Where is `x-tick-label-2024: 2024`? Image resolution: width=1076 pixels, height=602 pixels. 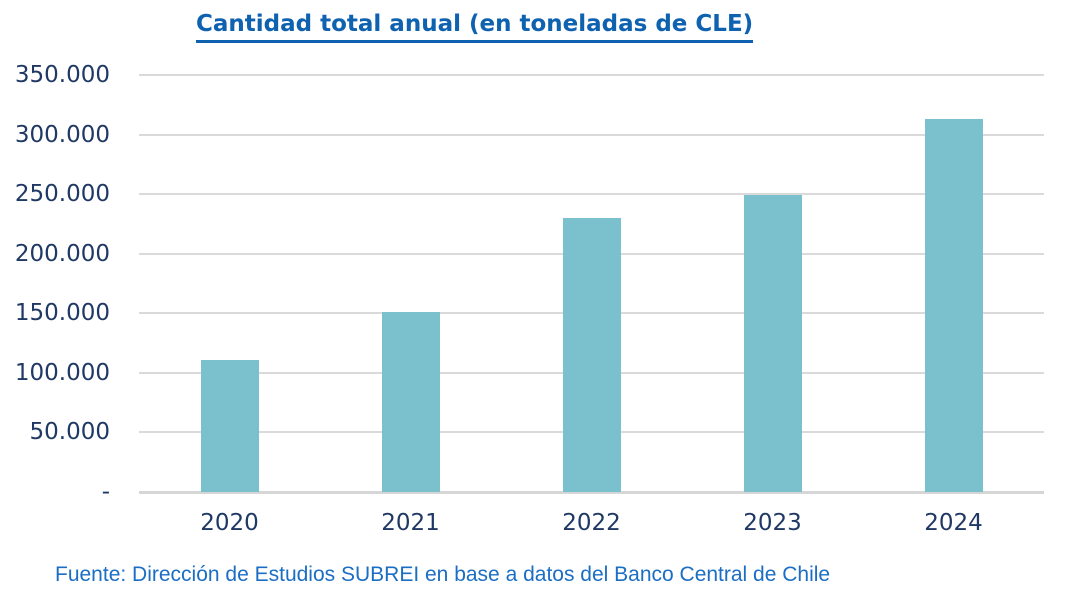
x-tick-label-2024: 2024 is located at coordinates (953, 523).